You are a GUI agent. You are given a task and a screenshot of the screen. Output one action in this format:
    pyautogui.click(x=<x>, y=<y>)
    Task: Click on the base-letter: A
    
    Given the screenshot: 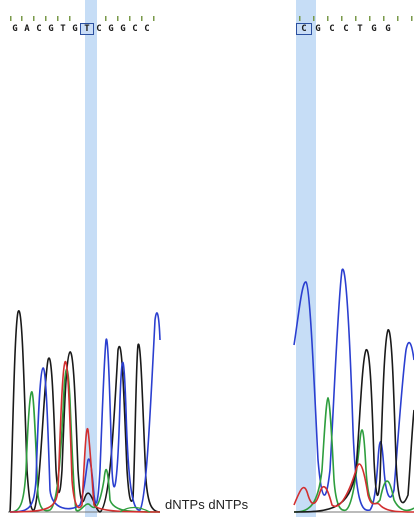 What is the action you would take?
    pyautogui.click(x=27, y=29)
    